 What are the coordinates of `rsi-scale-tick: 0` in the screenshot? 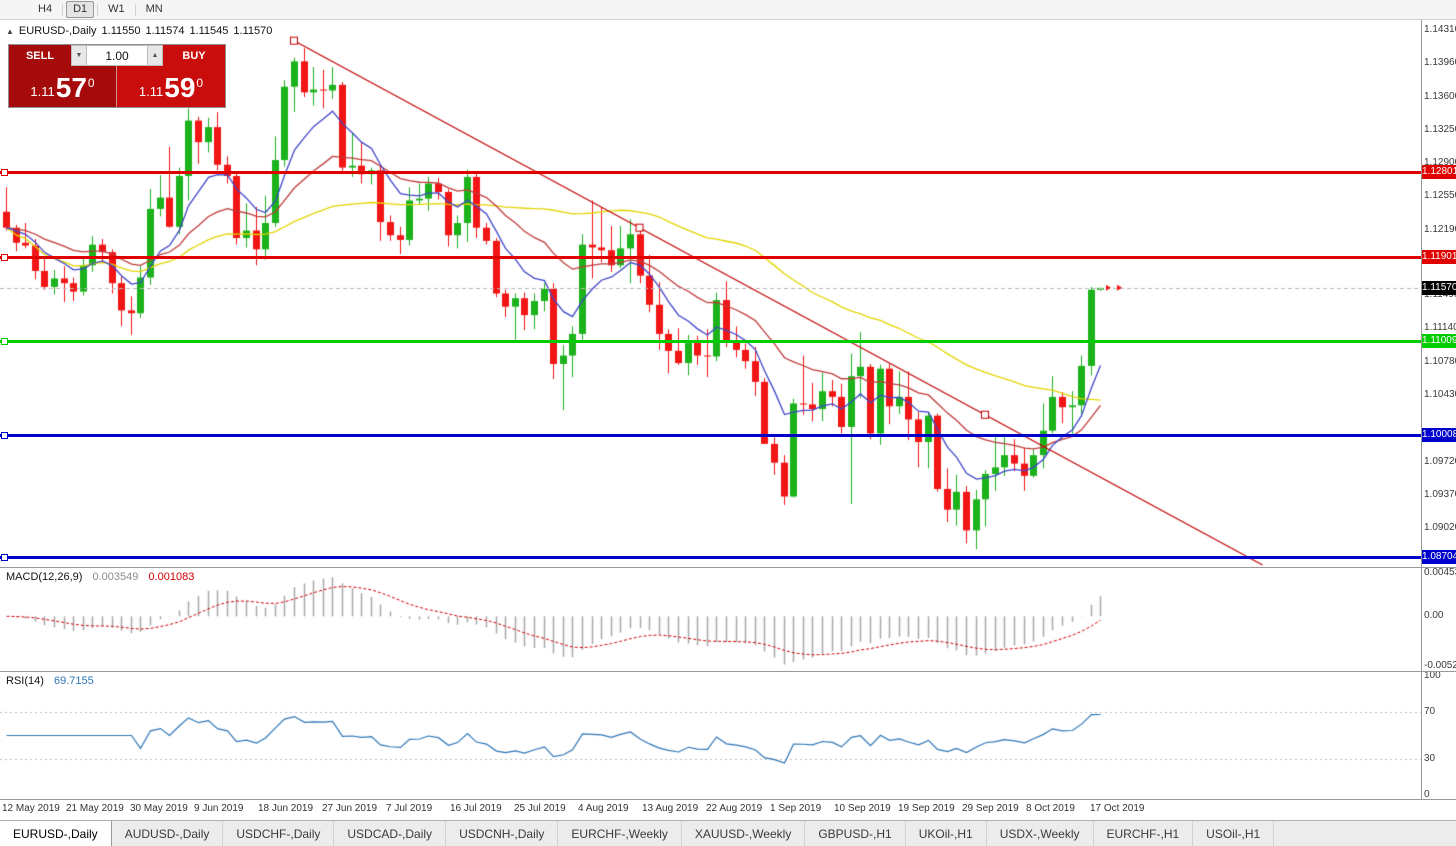 It's located at (1427, 794).